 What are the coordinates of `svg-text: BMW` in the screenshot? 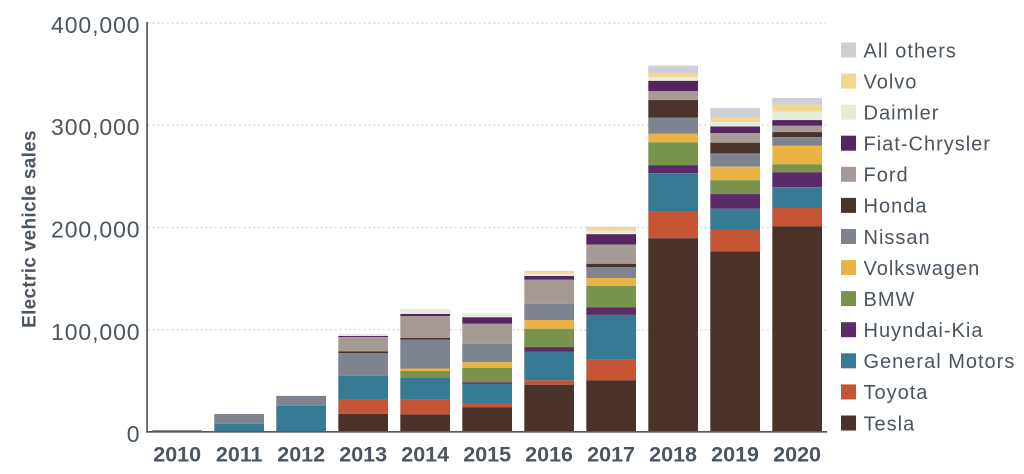 It's located at (890, 300).